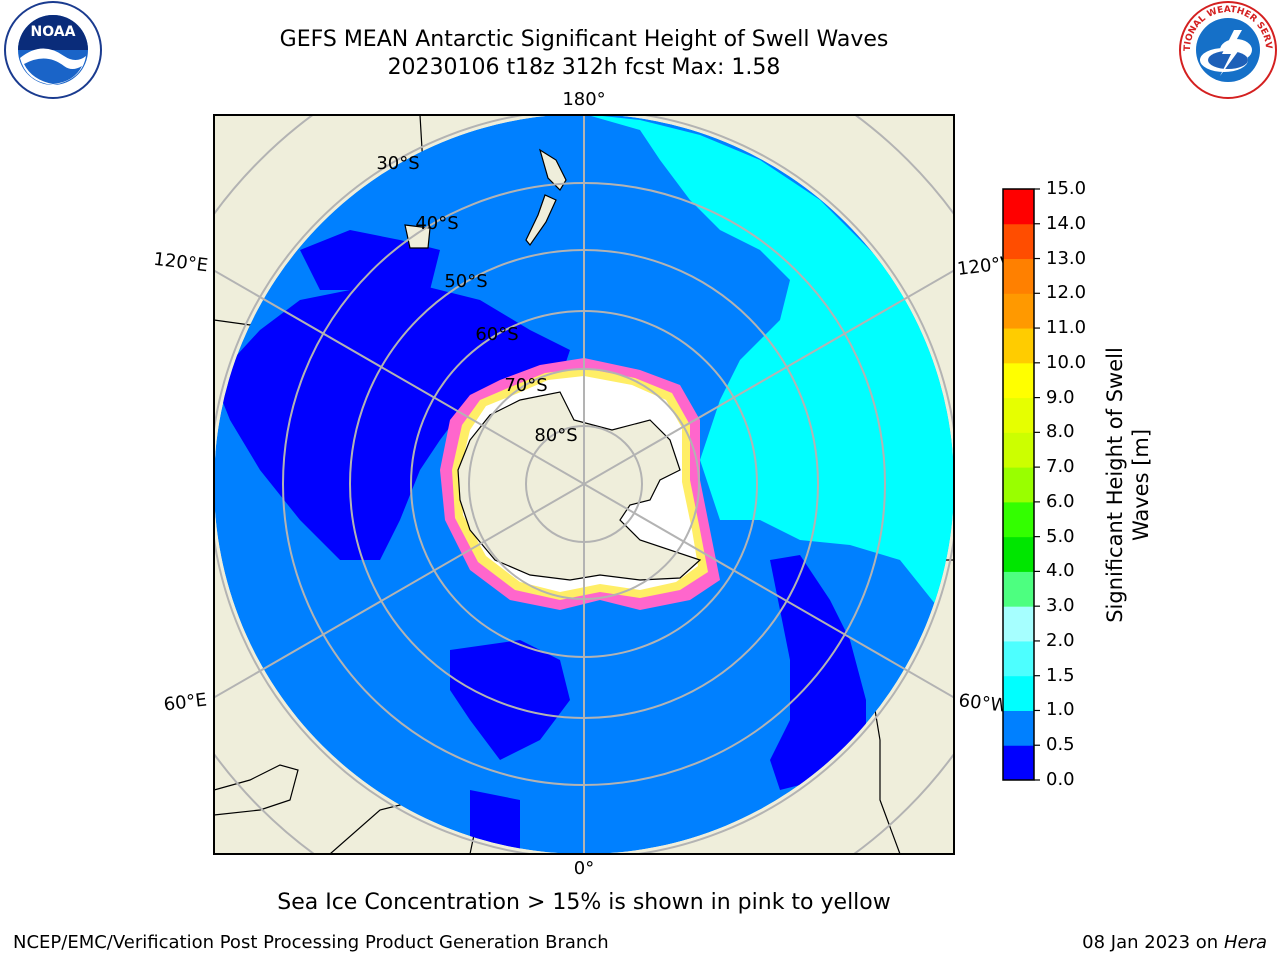  What do you see at coordinates (1066, 328) in the screenshot?
I see `colorbar-tick-label: 11.0` at bounding box center [1066, 328].